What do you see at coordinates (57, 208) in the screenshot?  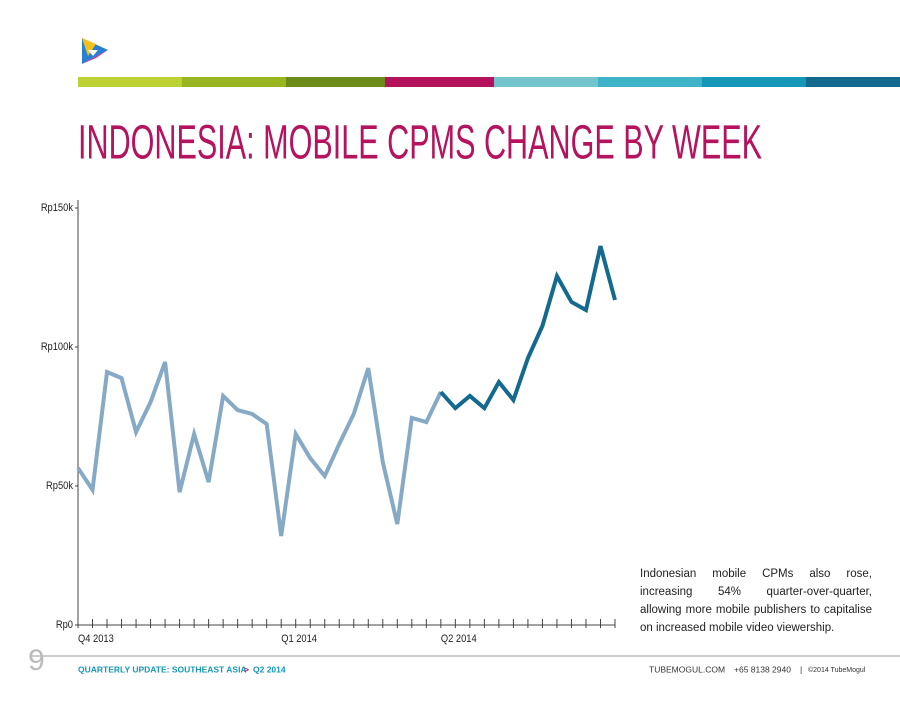 I see `y-tick-label: Rp150k` at bounding box center [57, 208].